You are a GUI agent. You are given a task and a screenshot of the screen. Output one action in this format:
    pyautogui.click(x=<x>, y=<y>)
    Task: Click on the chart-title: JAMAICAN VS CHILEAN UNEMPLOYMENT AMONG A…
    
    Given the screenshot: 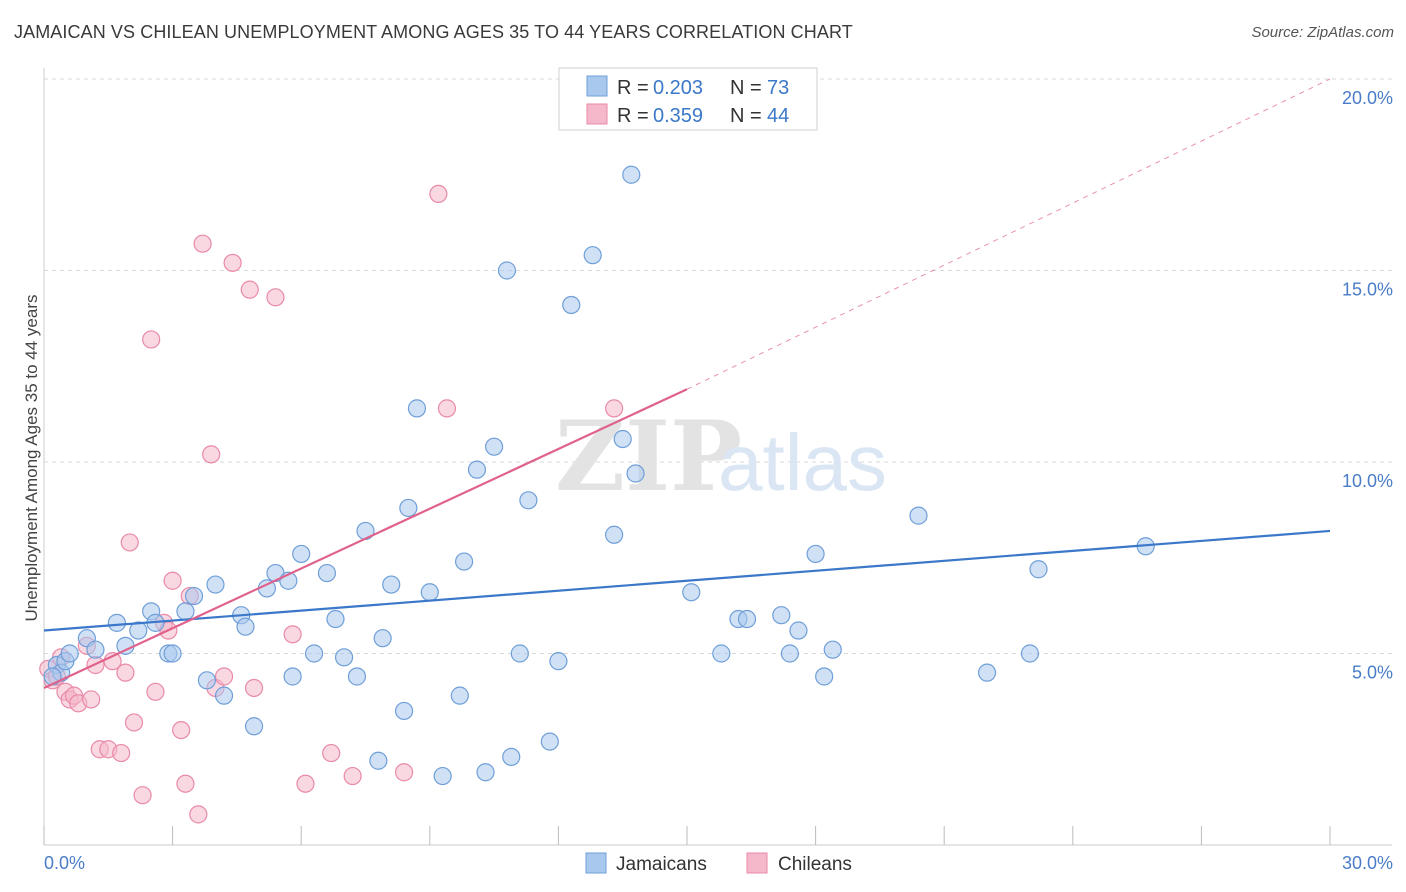 What is the action you would take?
    pyautogui.click(x=433, y=32)
    